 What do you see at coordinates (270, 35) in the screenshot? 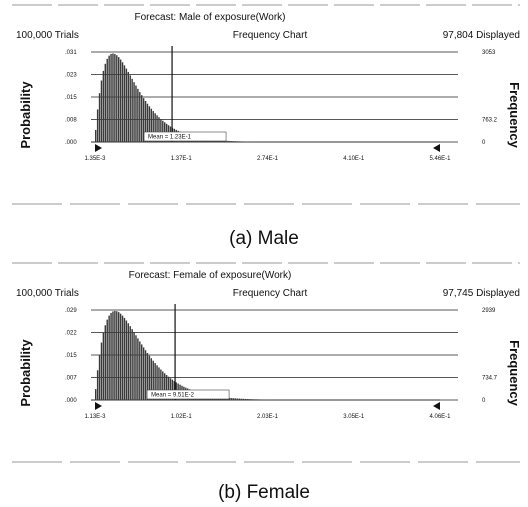
I see `chart-subtitle: Frequency Chart` at bounding box center [270, 35].